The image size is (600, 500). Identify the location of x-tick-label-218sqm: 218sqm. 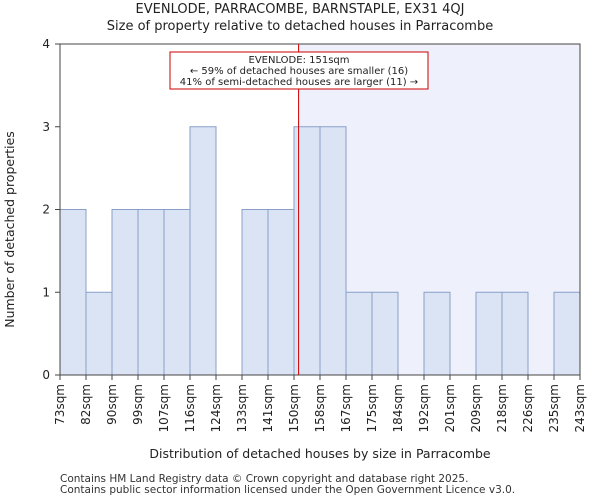
(502, 408).